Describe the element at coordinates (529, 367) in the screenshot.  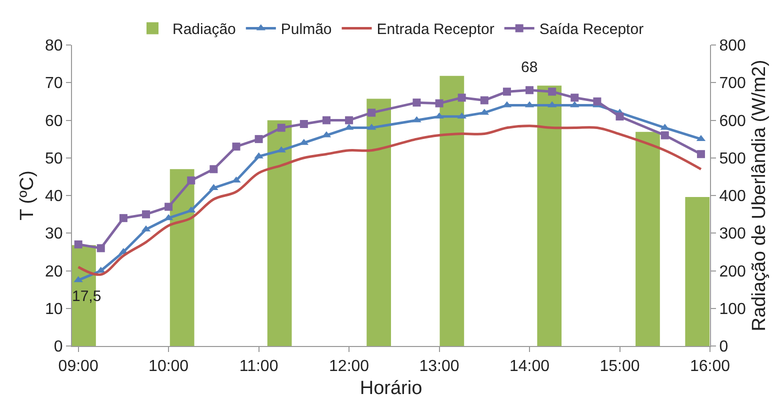
I see `x-tick-label: 14:00` at that location.